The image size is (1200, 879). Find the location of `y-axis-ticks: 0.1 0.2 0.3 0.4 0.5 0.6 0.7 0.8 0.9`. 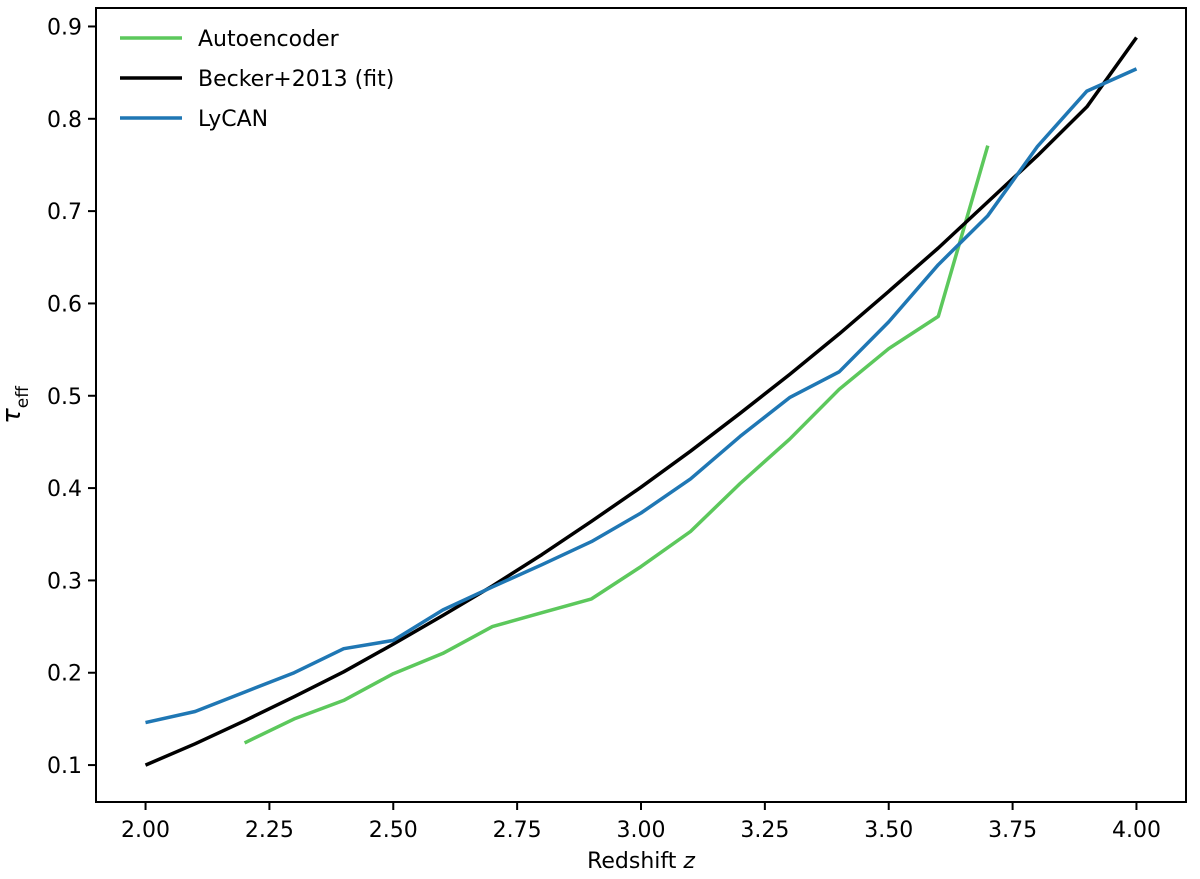

y-axis-ticks: 0.1 0.2 0.3 0.4 0.5 0.6 0.7 0.8 0.9 is located at coordinates (71, 397).